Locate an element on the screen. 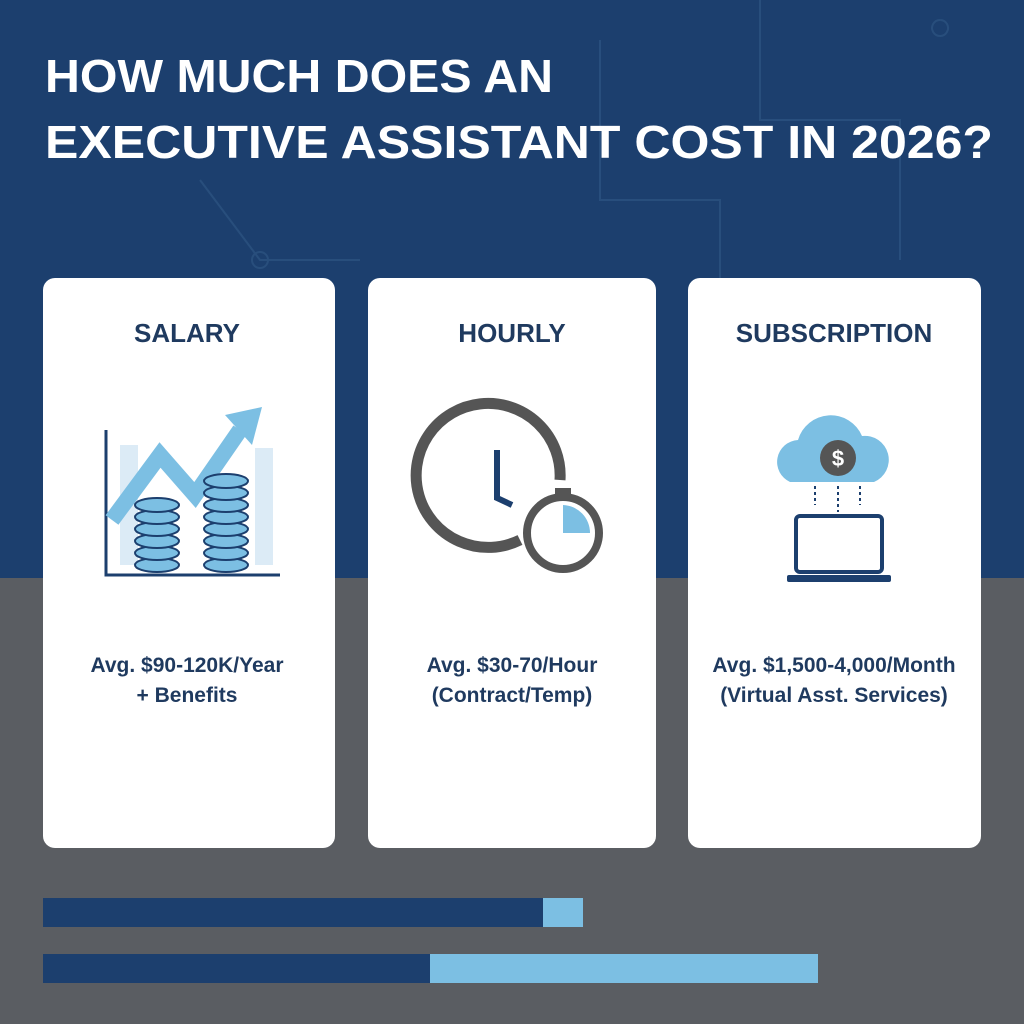 This screenshot has height=1029, width=1024. dollar-symbol: $ is located at coordinates (838, 458).